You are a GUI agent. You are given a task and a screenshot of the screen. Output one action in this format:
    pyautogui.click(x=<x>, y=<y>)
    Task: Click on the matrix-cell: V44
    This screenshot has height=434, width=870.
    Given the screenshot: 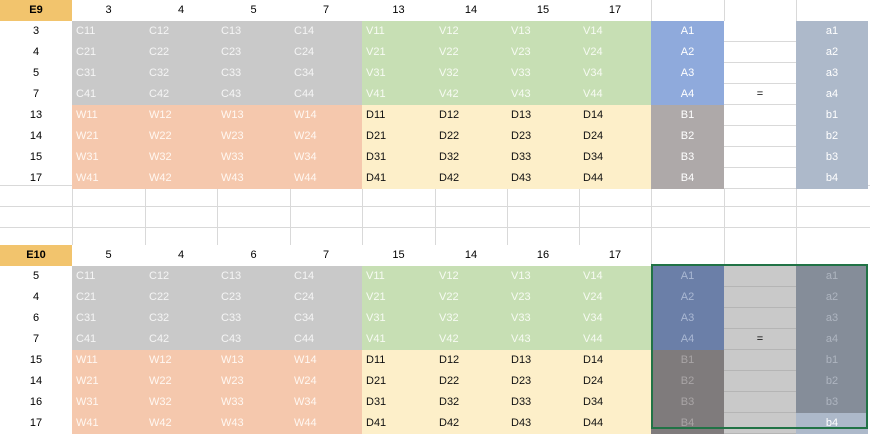 What is the action you would take?
    pyautogui.click(x=615, y=94)
    